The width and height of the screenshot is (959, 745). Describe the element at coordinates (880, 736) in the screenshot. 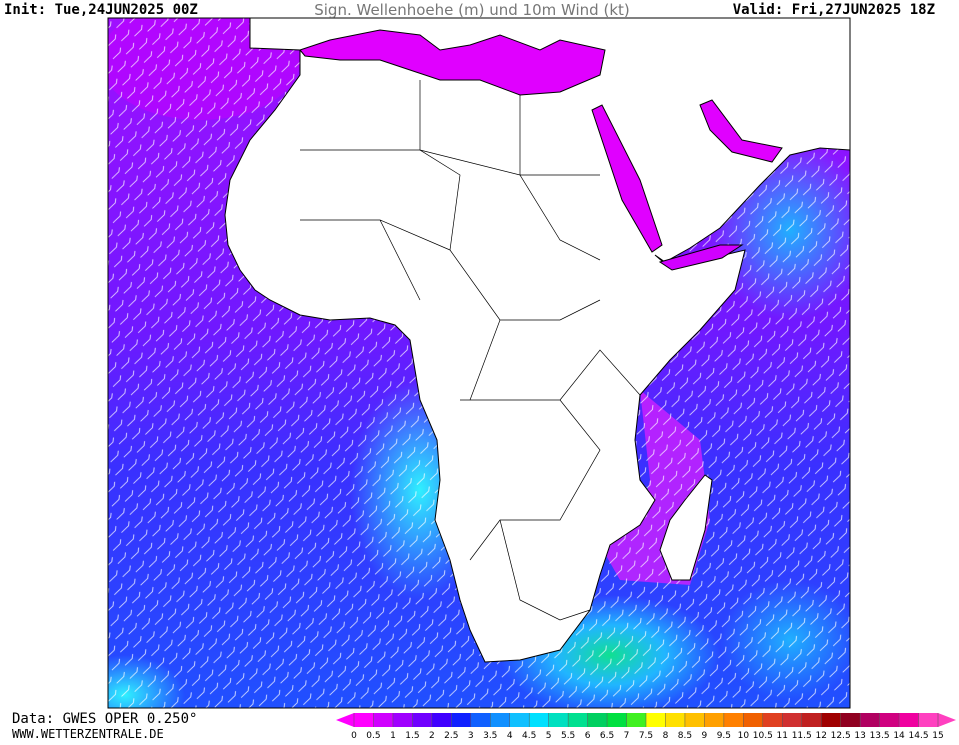

I see `colorbar-label: 13.5` at that location.